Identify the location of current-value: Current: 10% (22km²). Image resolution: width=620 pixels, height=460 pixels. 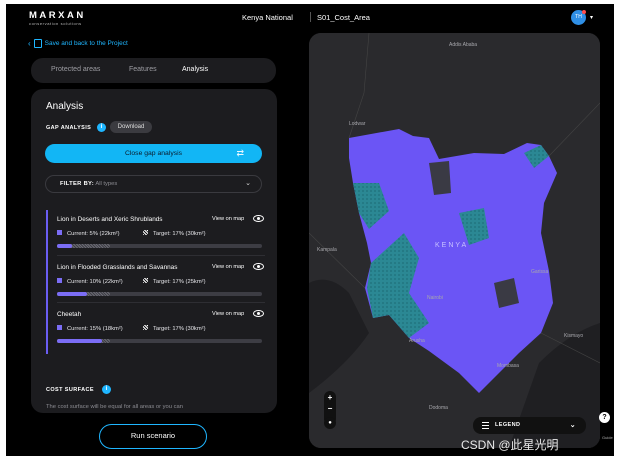
(90, 281).